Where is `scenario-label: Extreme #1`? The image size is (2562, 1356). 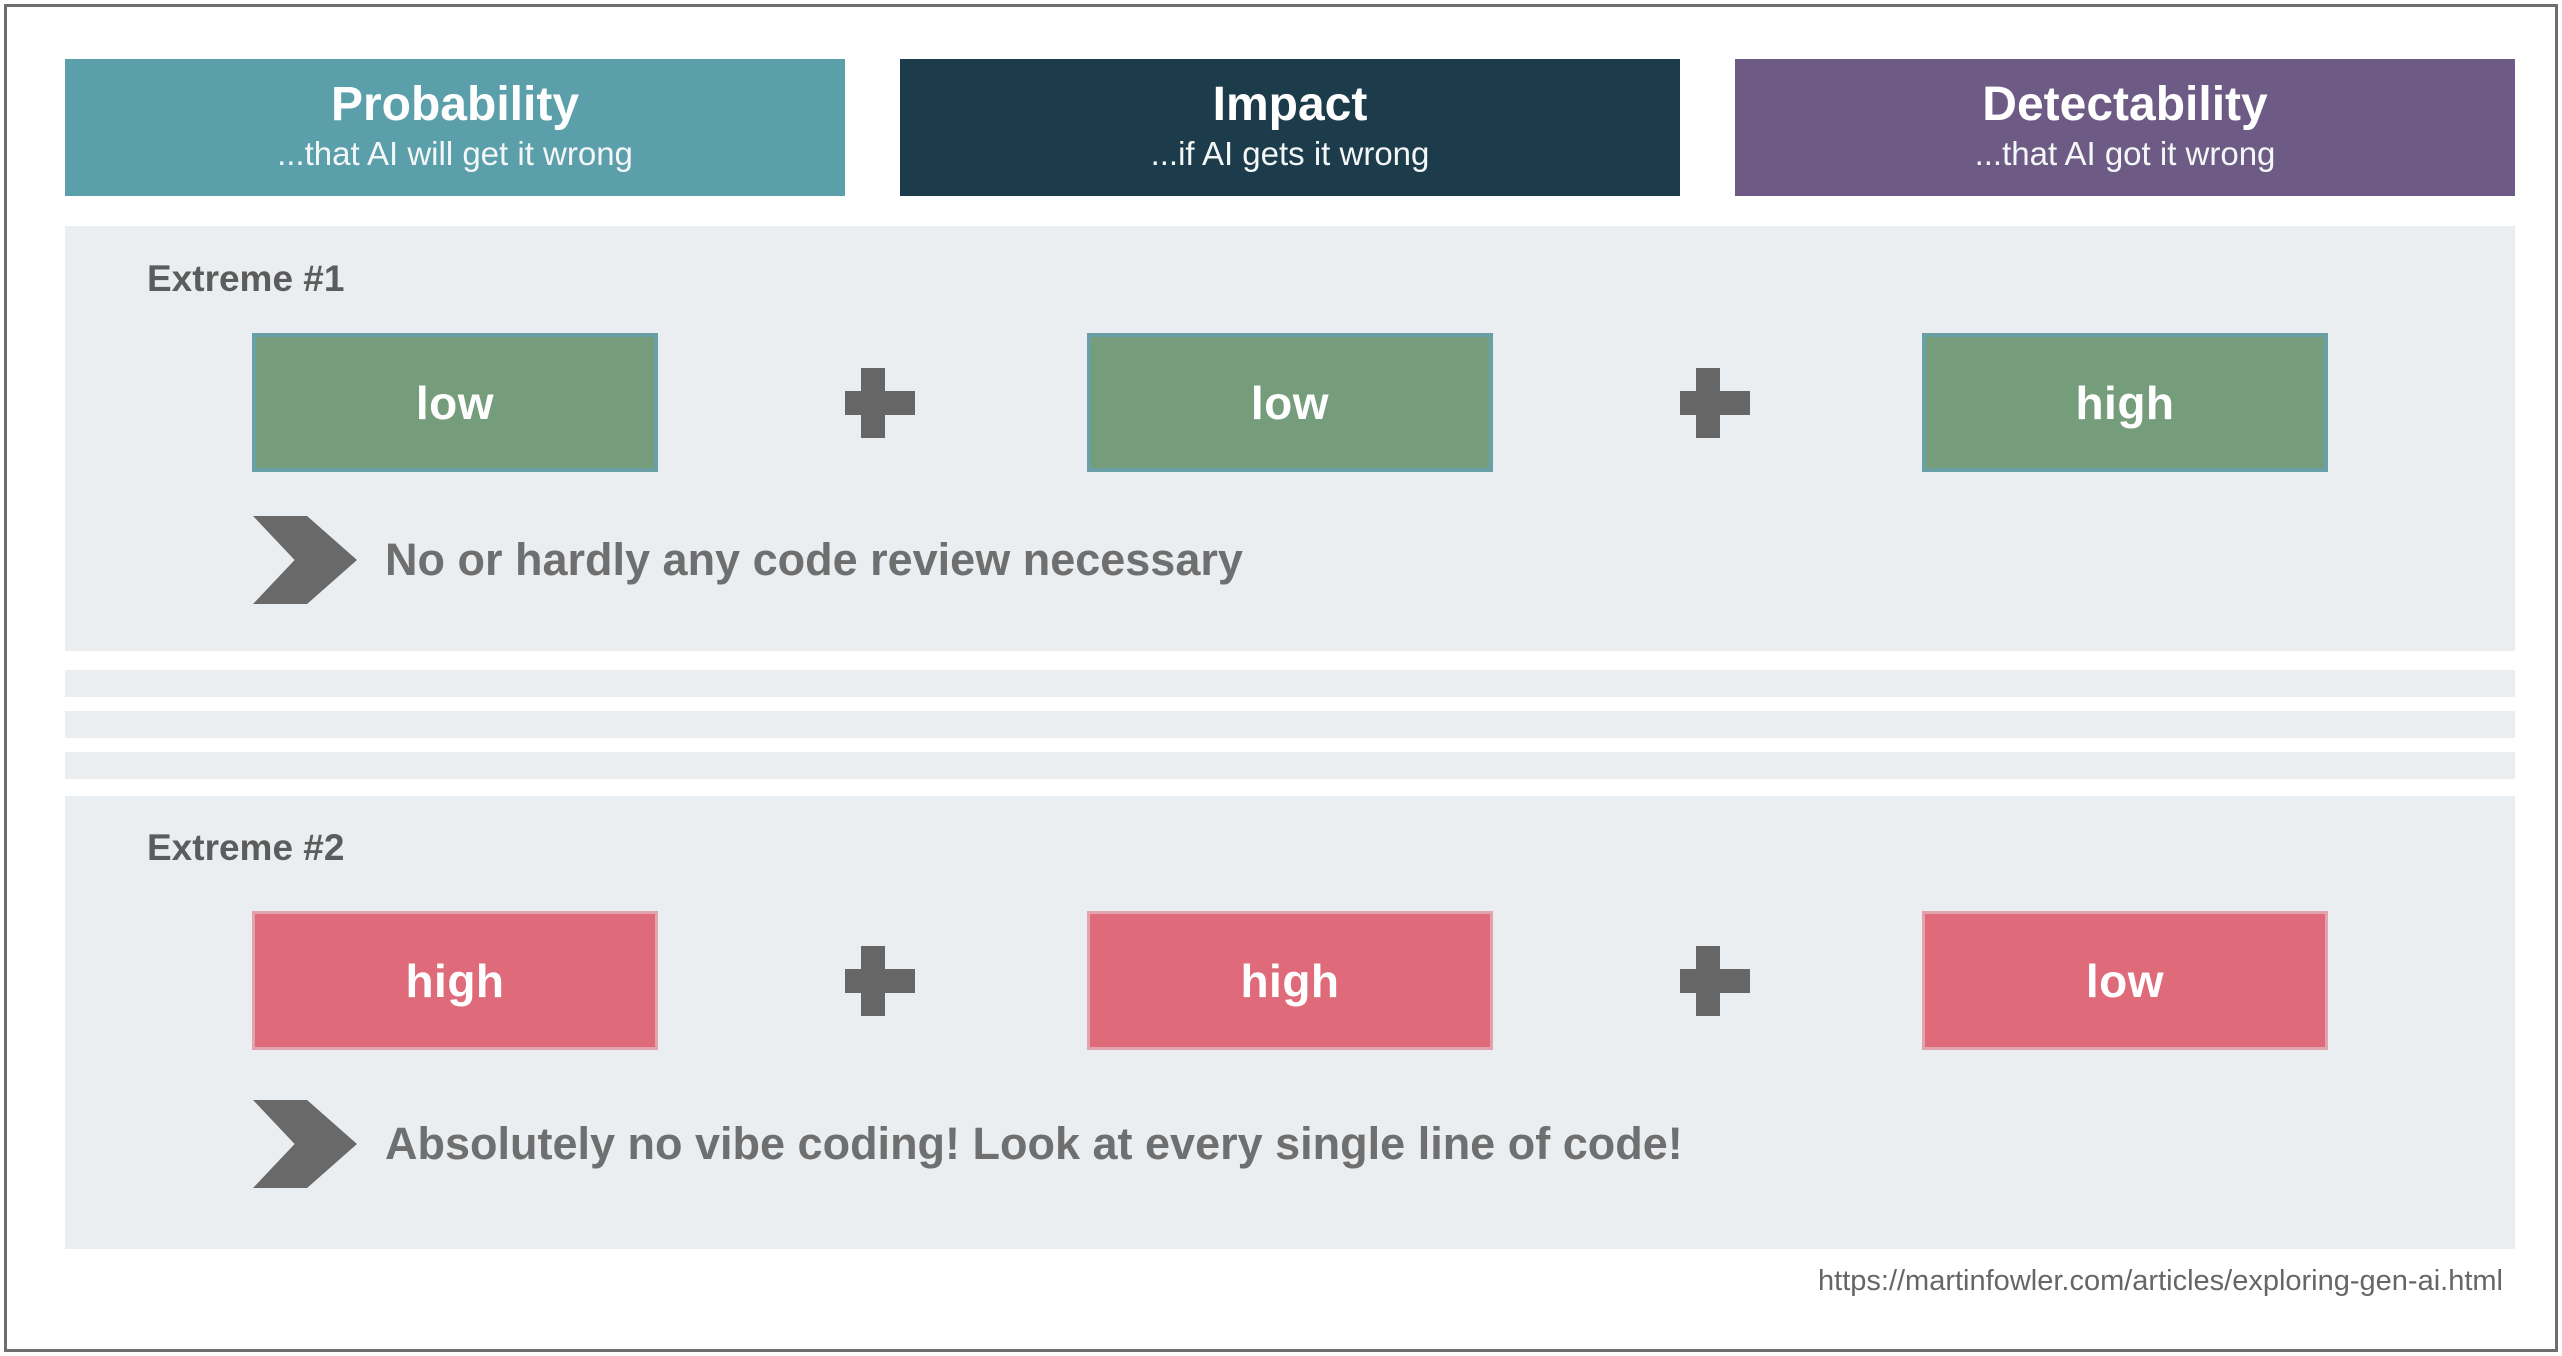
scenario-label: Extreme #1 is located at coordinates (246, 278).